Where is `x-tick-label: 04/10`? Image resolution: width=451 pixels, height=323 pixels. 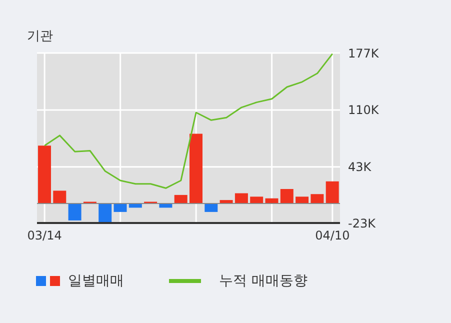 x-tick-label: 04/10 is located at coordinates (332, 235).